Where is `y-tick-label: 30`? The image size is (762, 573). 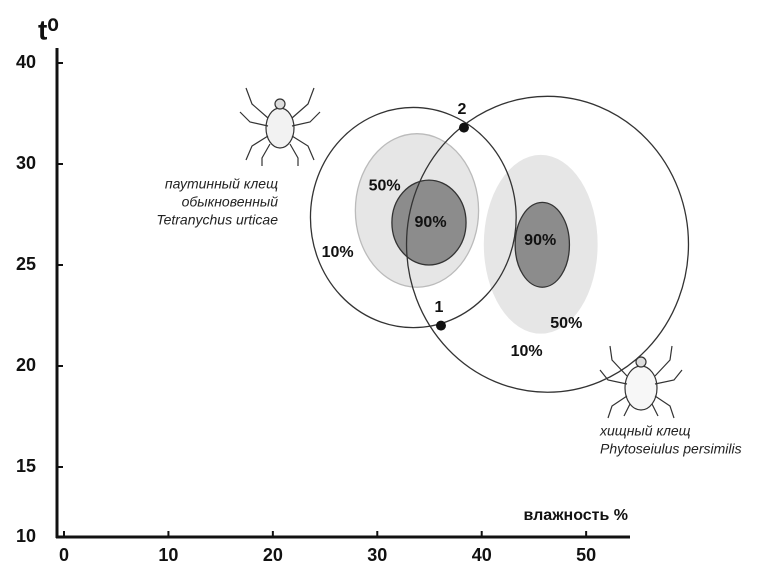
y-tick-label: 30 is located at coordinates (26, 163).